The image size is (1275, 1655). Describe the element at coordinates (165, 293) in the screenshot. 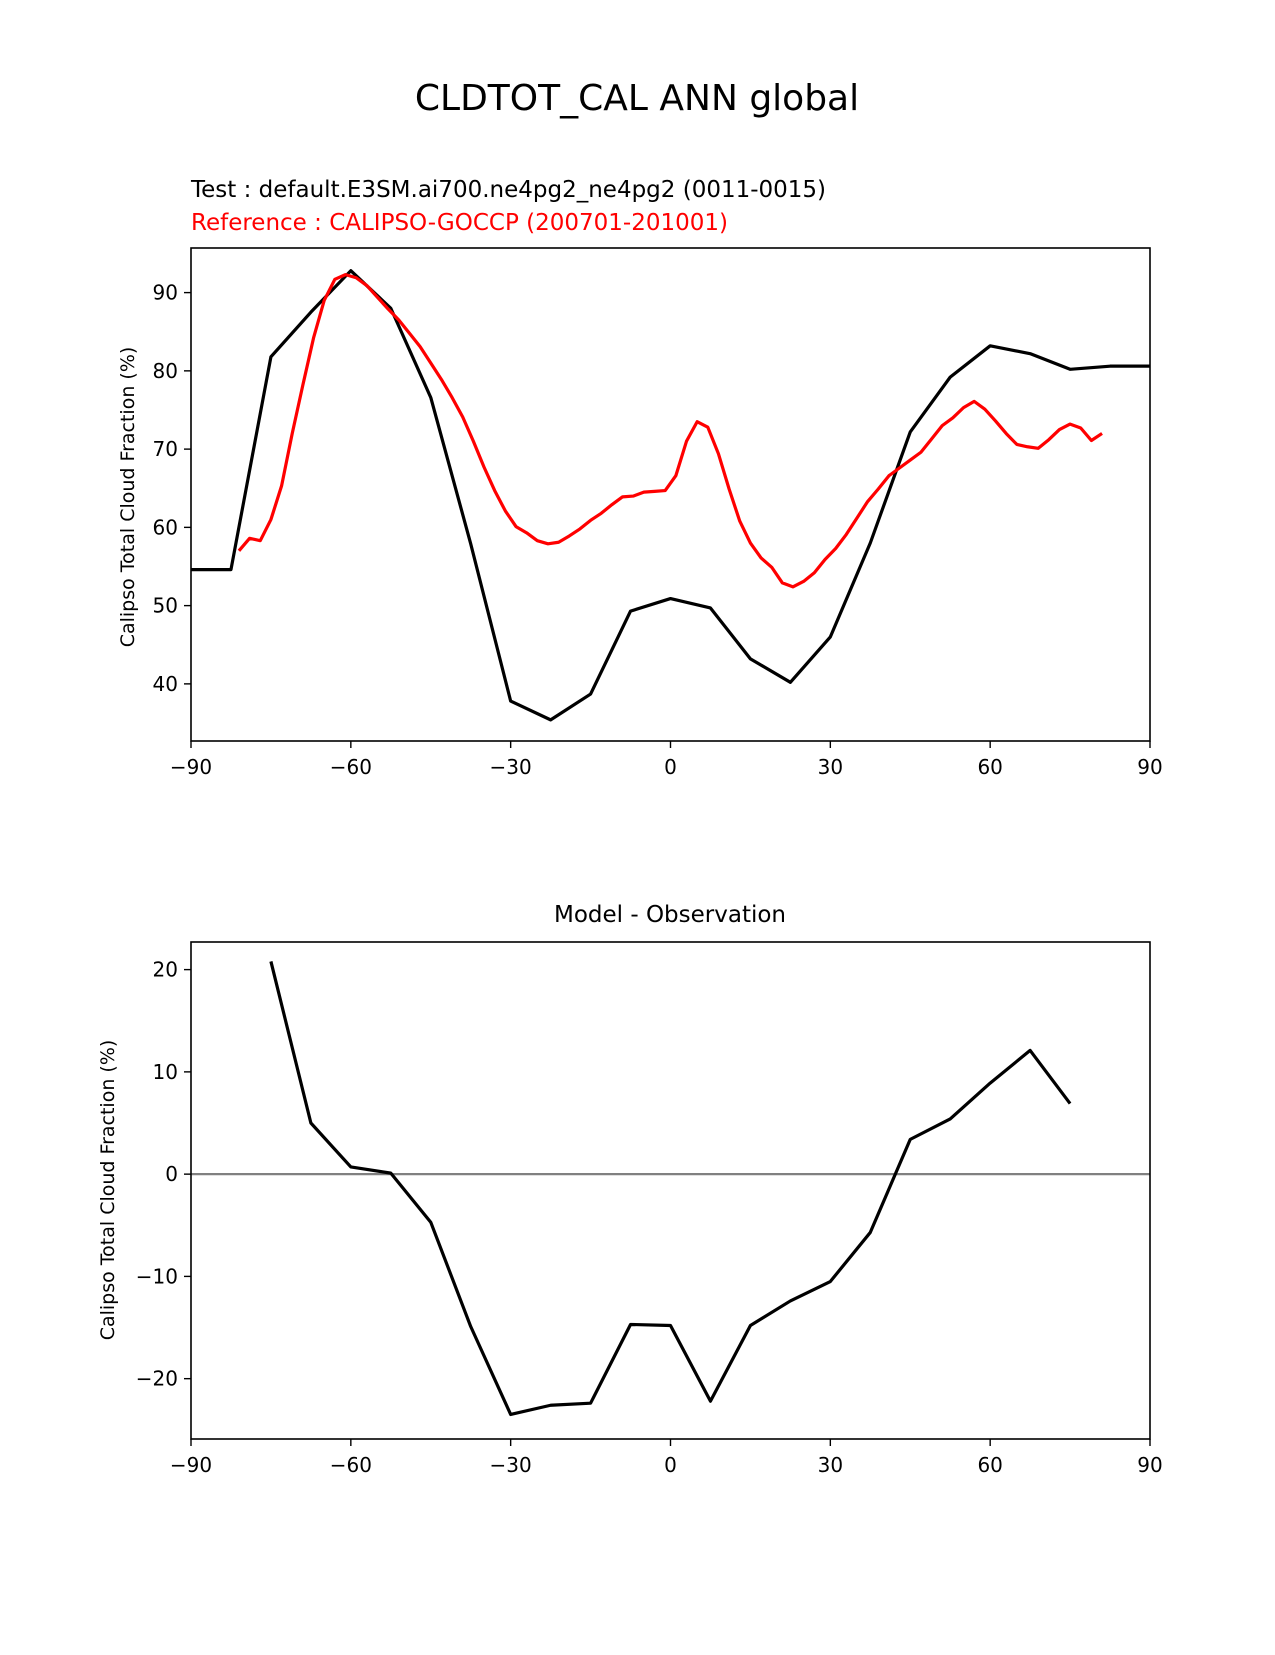

I see `top-y-tick-label: 90` at that location.